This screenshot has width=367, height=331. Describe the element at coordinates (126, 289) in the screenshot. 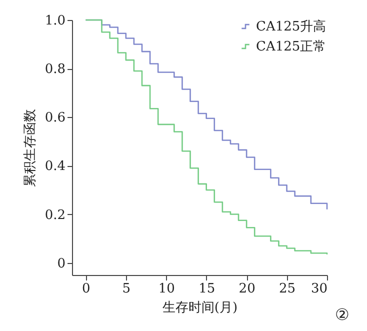

I see `x-tick-label: 5` at that location.